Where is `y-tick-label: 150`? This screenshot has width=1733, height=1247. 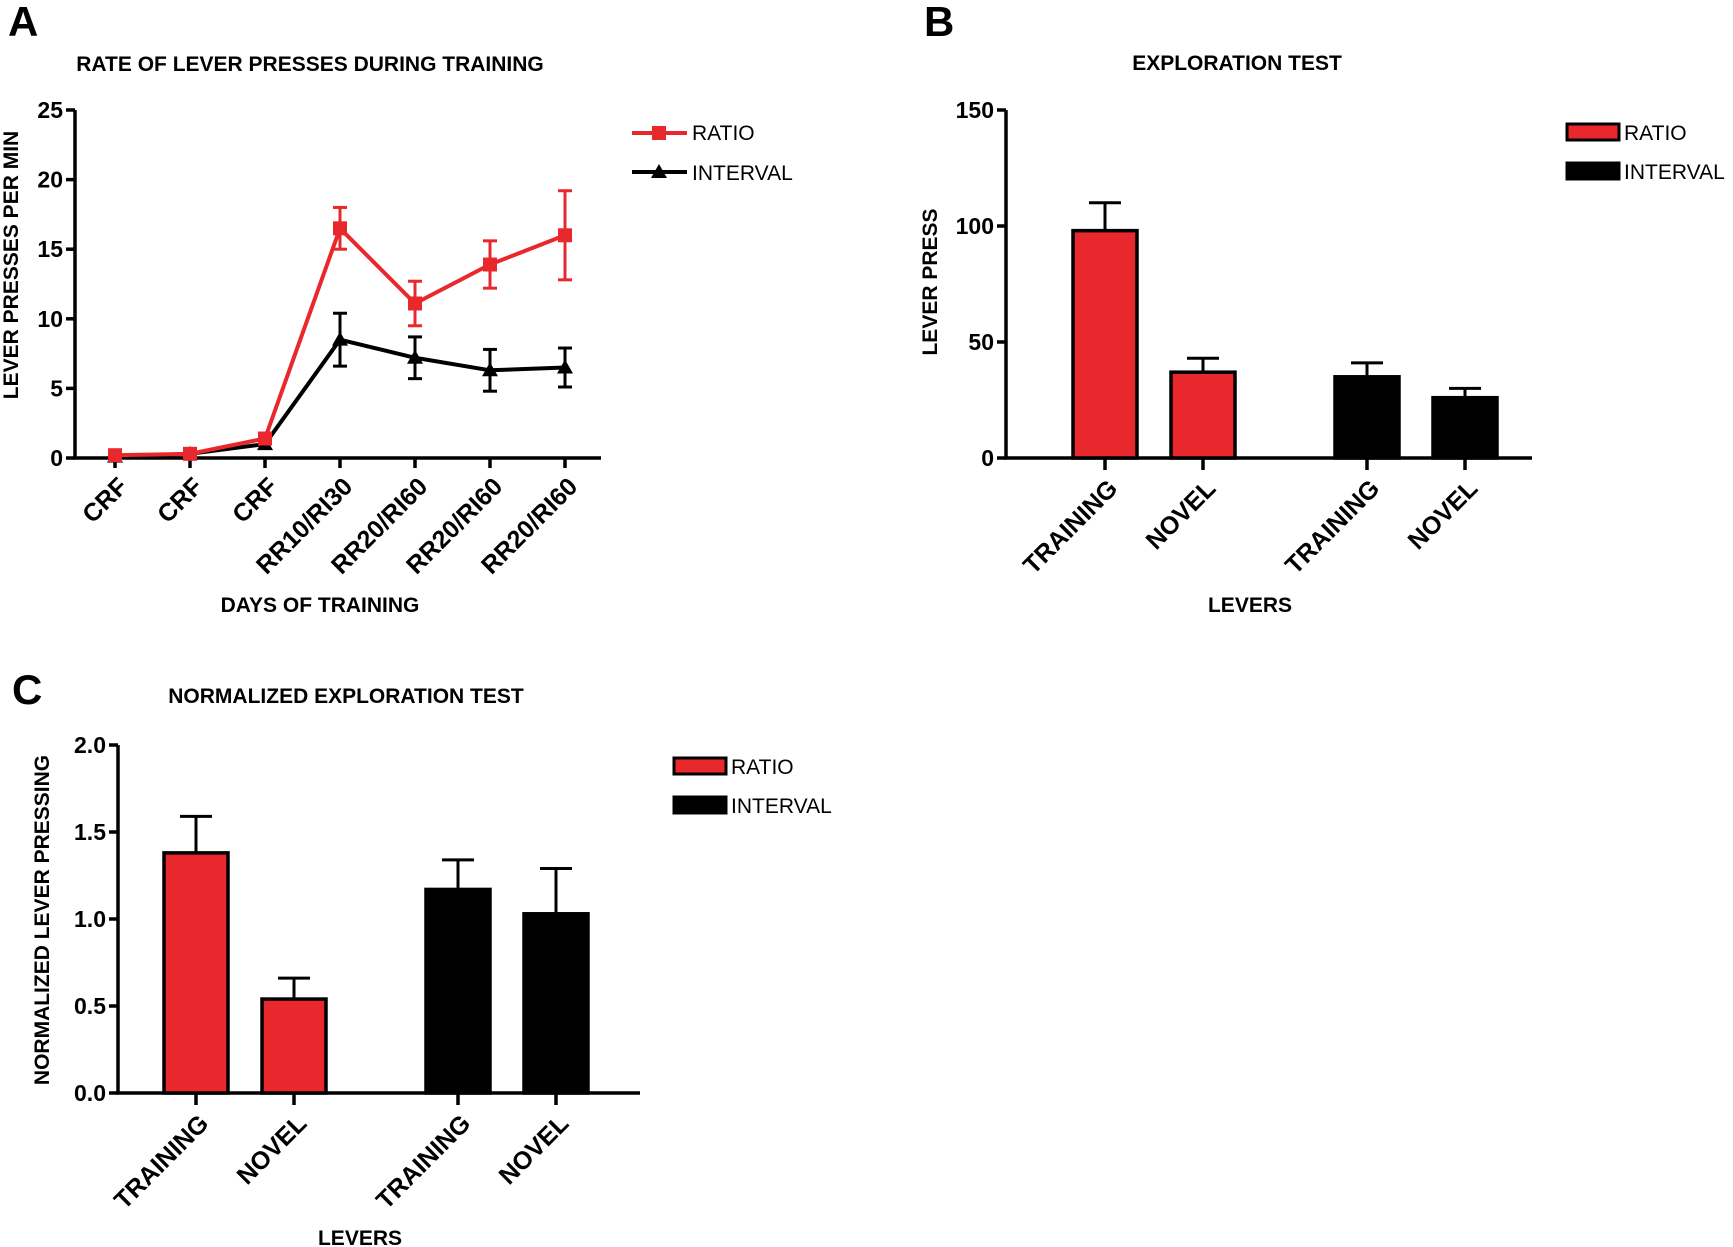 y-tick-label: 150 is located at coordinates (975, 110).